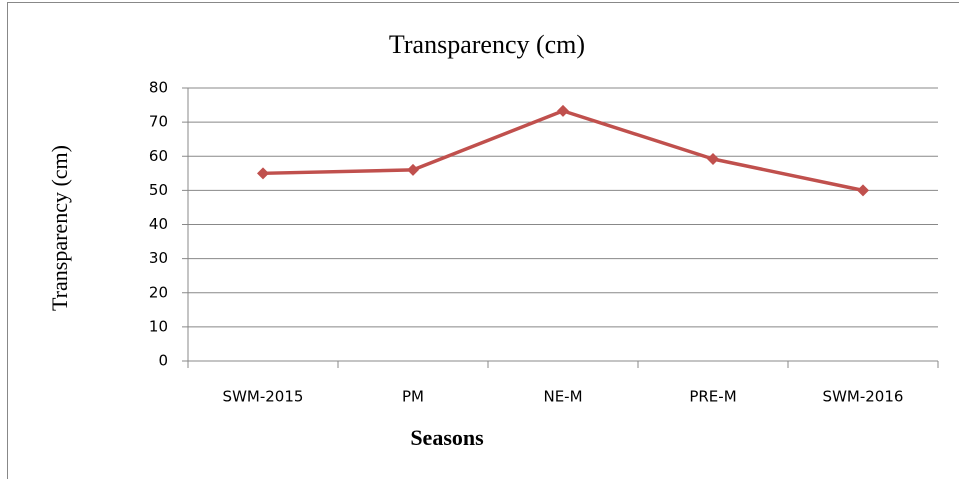 This screenshot has width=959, height=479. I want to click on y-tick-label: 50, so click(158, 190).